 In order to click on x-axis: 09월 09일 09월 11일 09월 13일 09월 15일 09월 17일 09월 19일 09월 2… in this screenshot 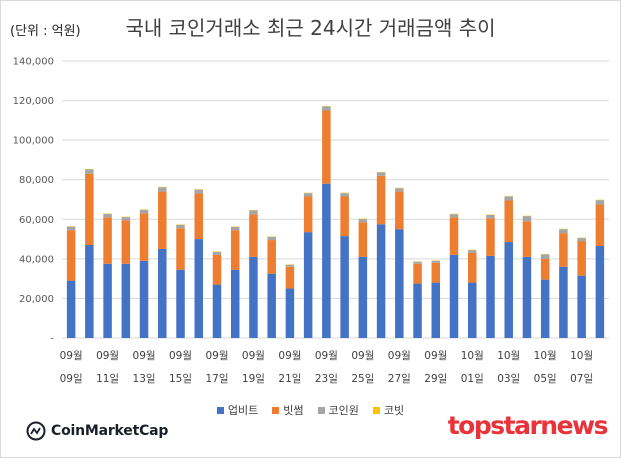, I will do `click(327, 367)`.